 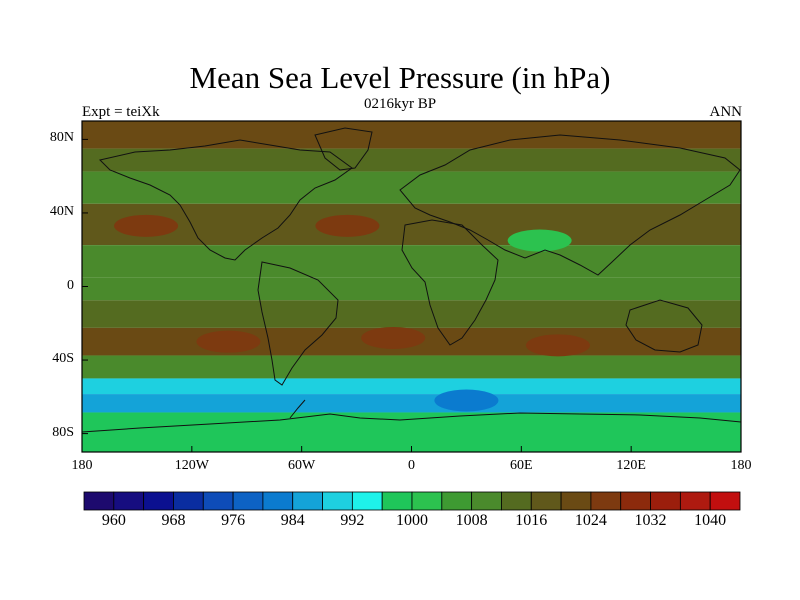 I want to click on colorbar-tick-label: 1008, so click(x=471, y=520).